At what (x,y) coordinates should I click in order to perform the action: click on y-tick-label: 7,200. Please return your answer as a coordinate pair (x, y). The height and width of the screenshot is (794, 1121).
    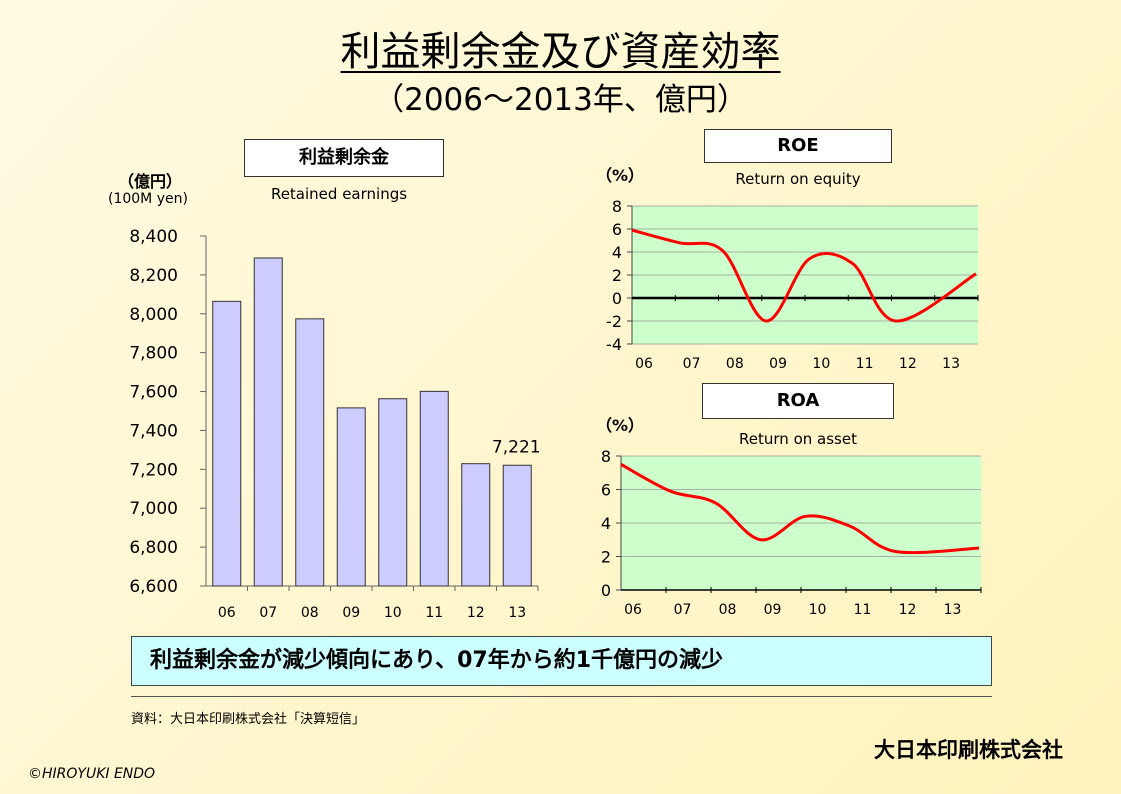
    Looking at the image, I should click on (153, 470).